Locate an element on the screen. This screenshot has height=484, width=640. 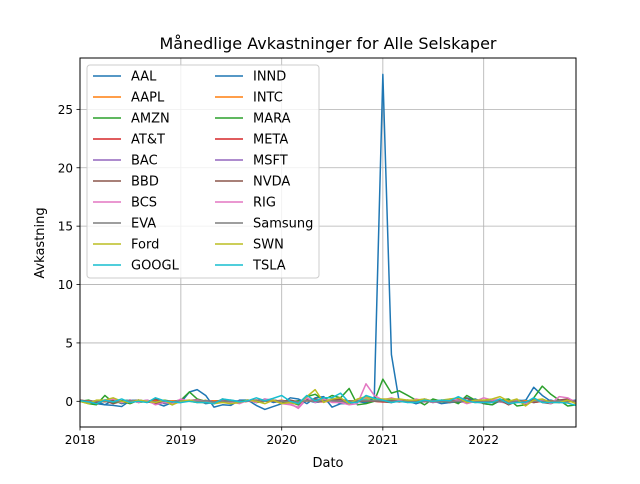
legend-label: MSFT is located at coordinates (270, 161).